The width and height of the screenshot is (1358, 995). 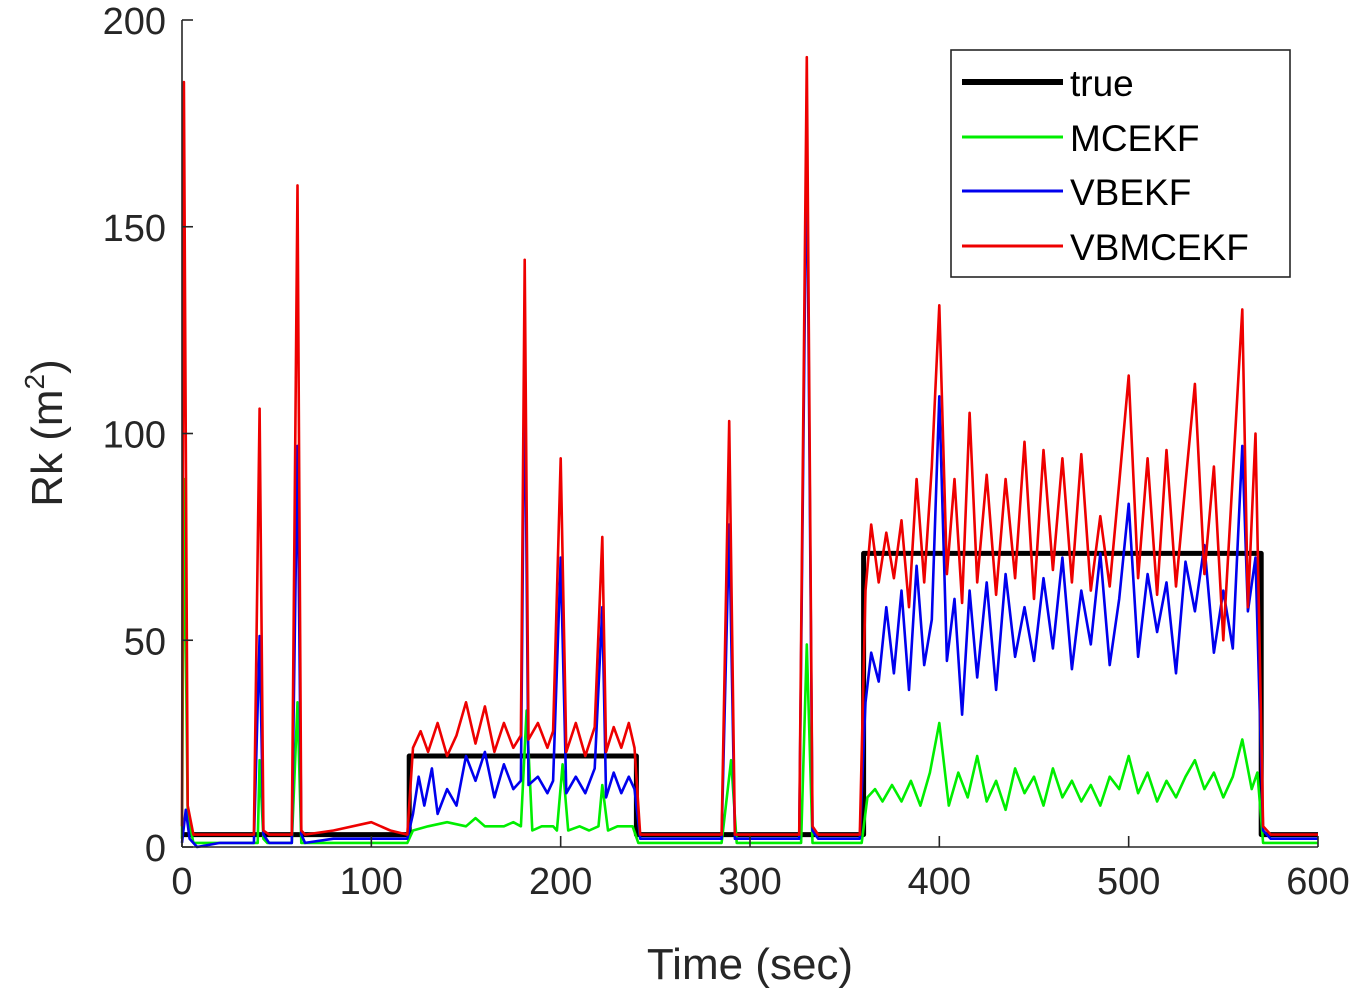 I want to click on y-tick-label: 200, so click(x=134, y=22).